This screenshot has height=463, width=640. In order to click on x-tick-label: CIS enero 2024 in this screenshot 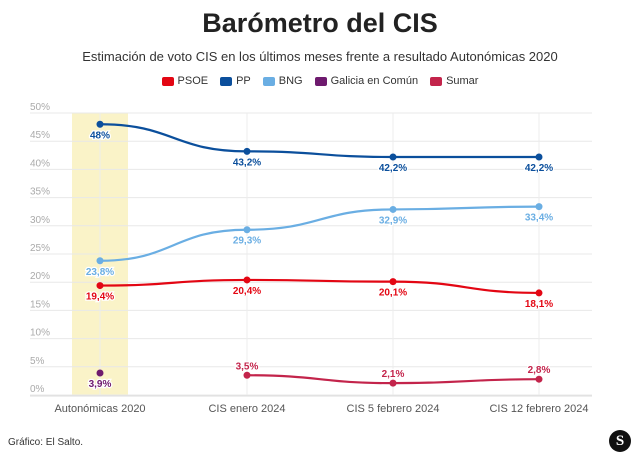, I will do `click(246, 409)`.